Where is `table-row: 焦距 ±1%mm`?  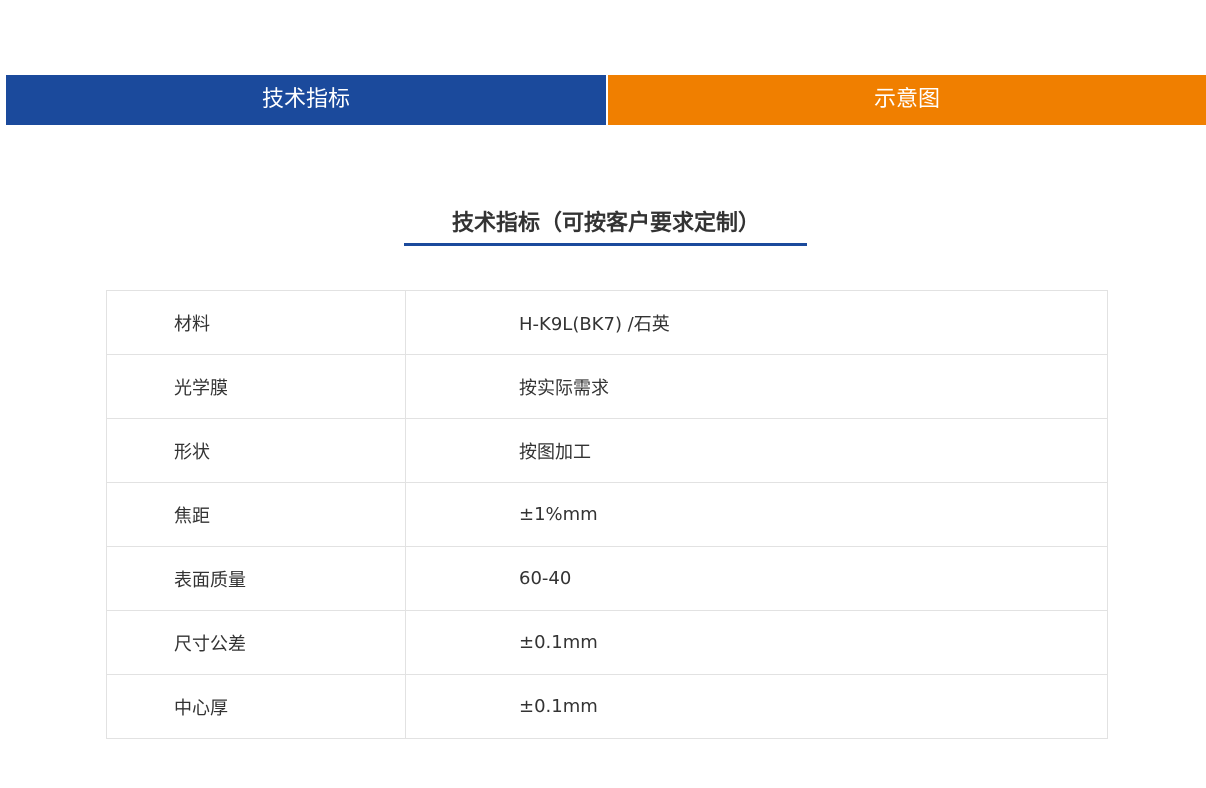 table-row: 焦距 ±1%mm is located at coordinates (607, 514).